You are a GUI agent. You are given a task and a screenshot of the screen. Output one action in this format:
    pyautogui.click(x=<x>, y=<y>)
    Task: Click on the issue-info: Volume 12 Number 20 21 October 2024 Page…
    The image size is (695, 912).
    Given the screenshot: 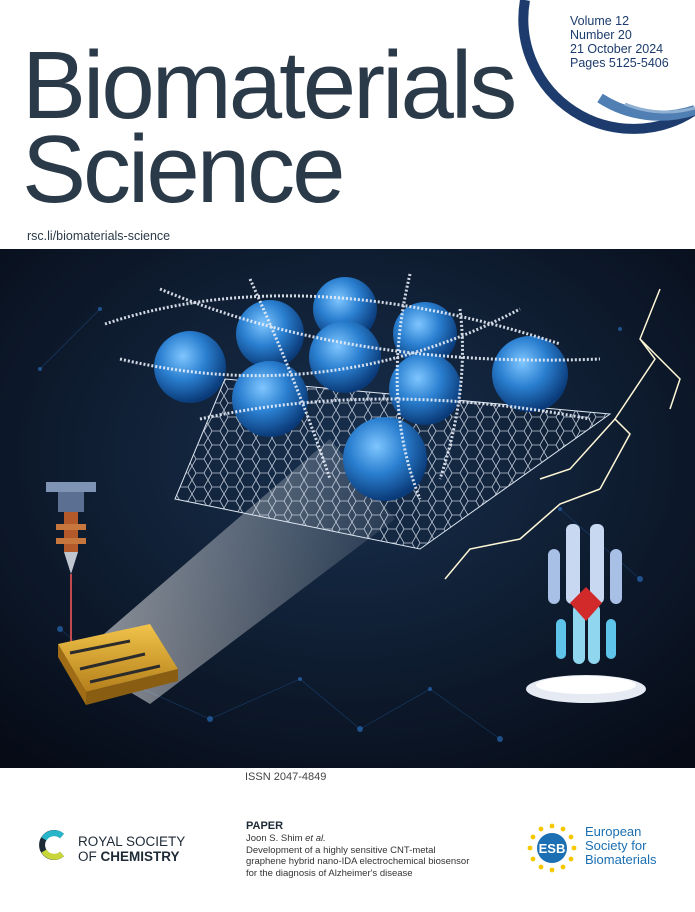 What is the action you would take?
    pyautogui.click(x=619, y=42)
    